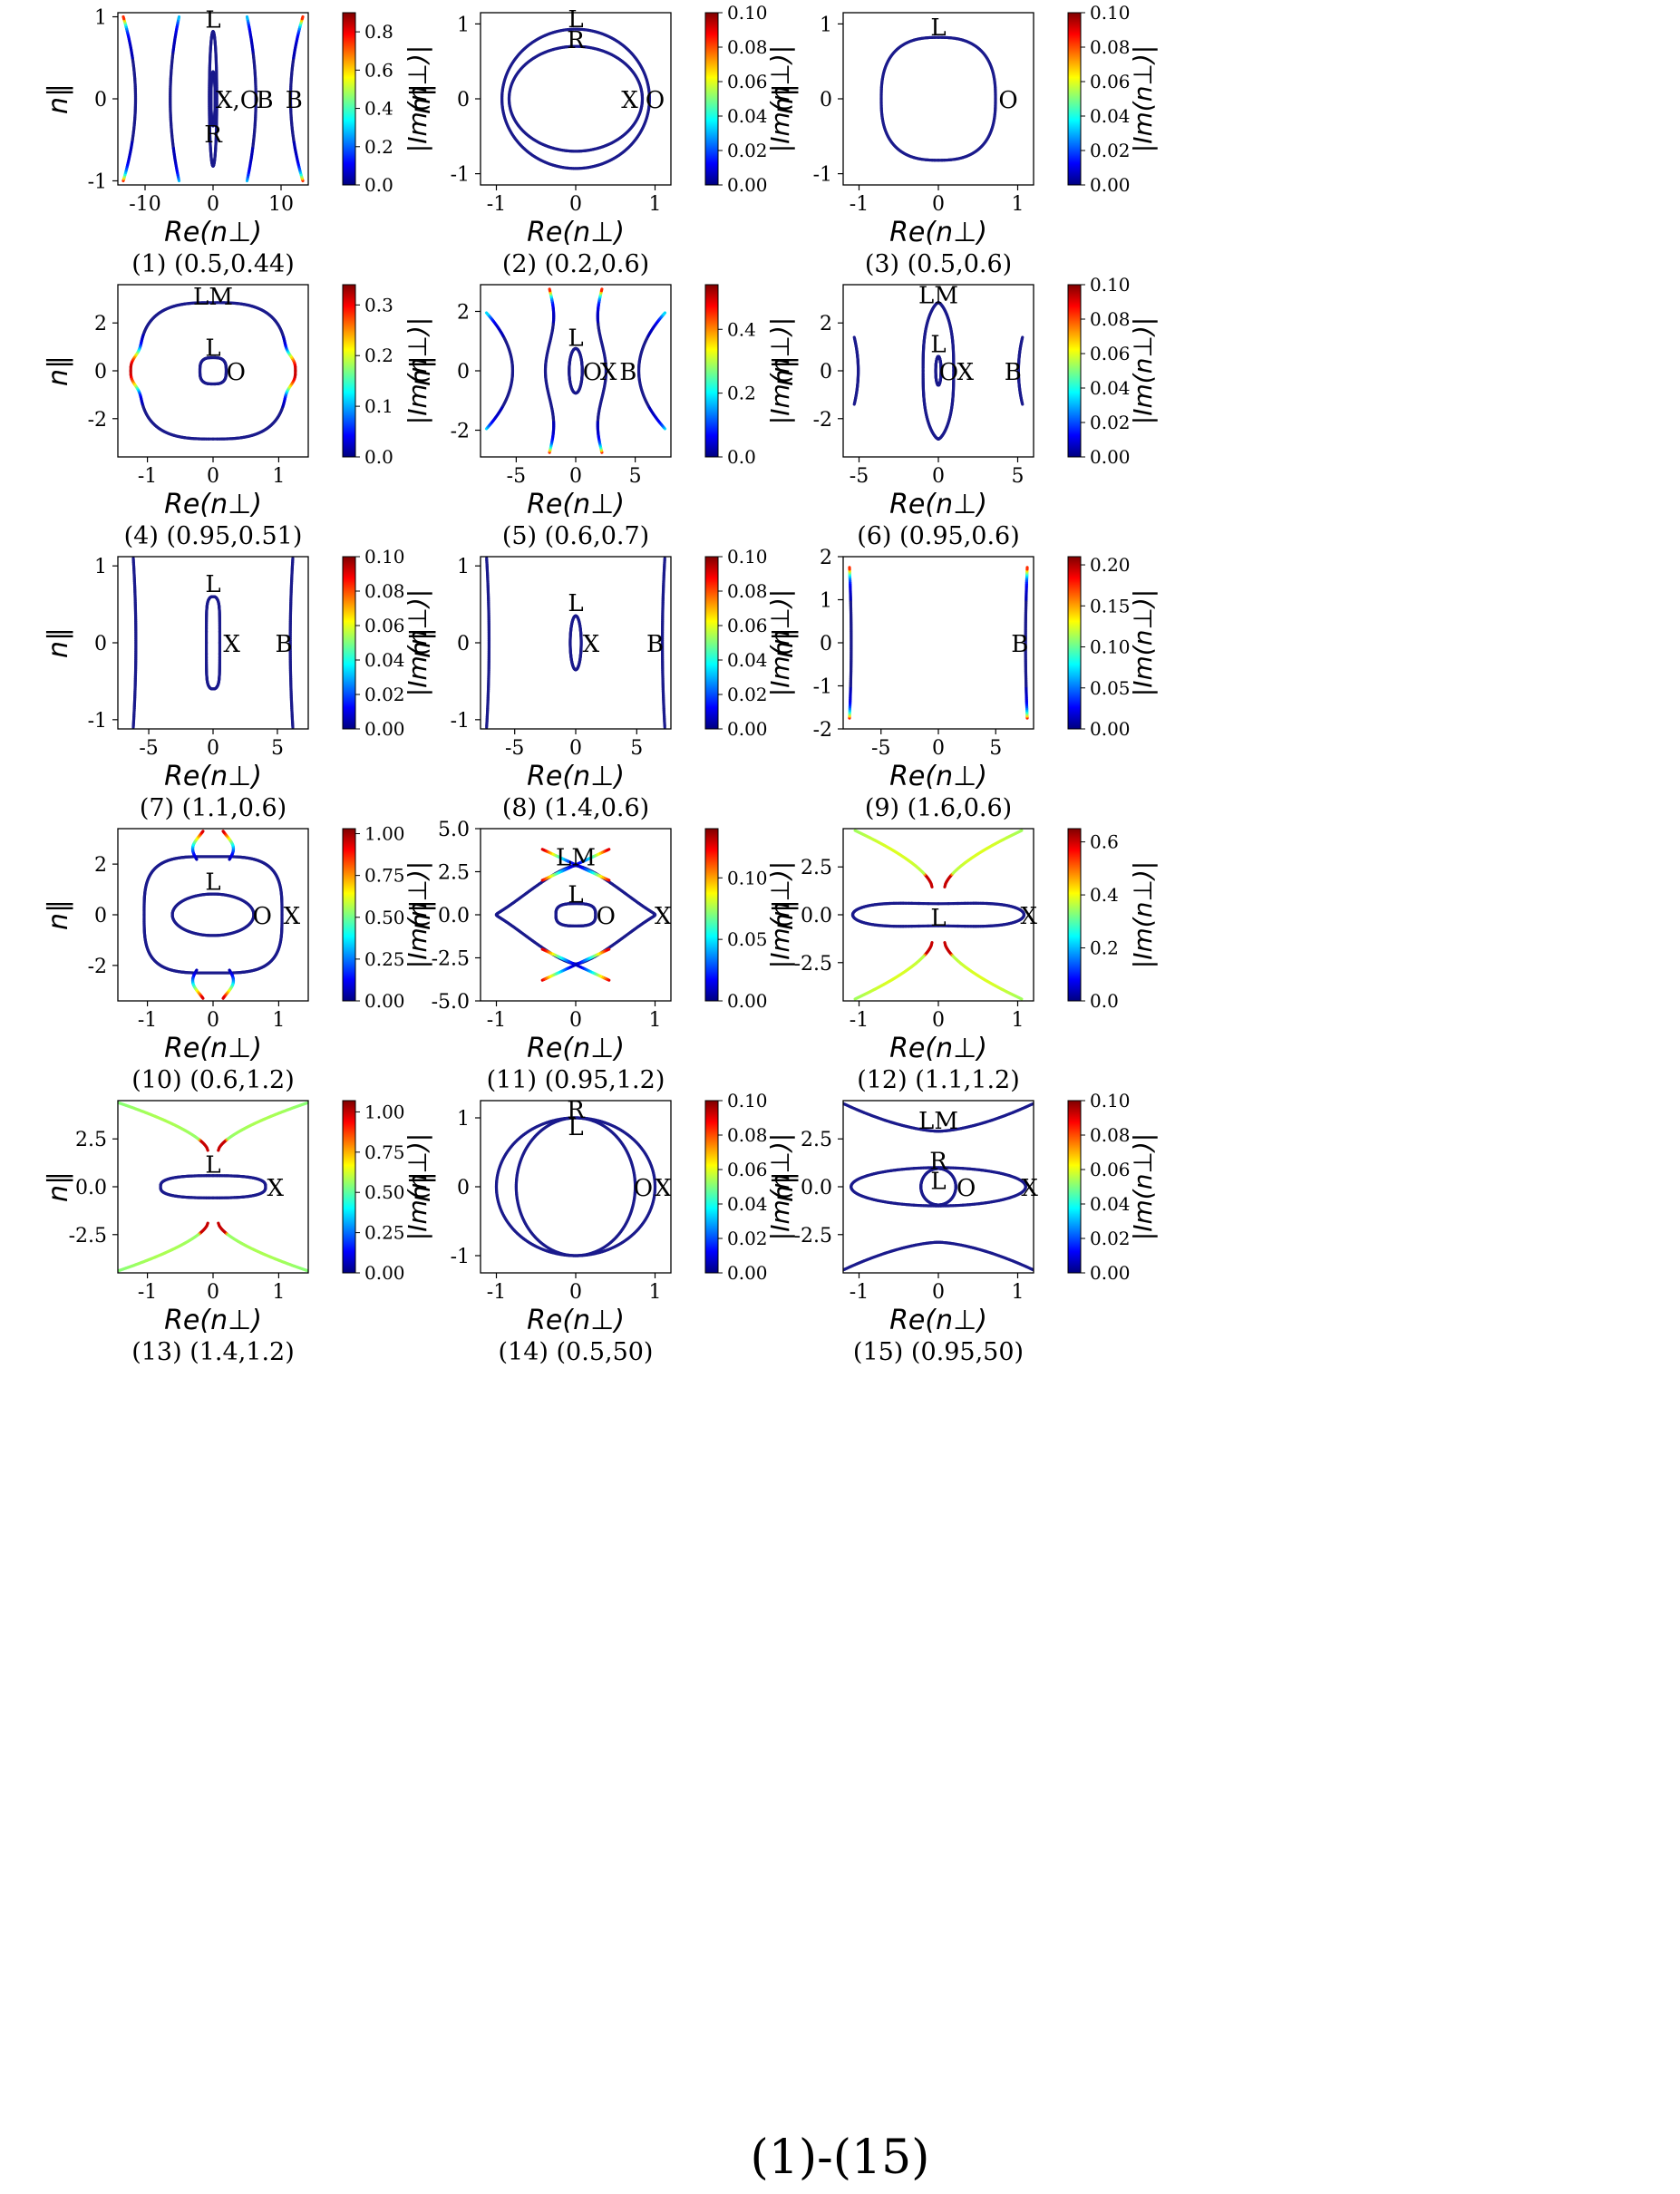  What do you see at coordinates (379, 305) in the screenshot?
I see `colorbar-tick-label: 0.3` at bounding box center [379, 305].